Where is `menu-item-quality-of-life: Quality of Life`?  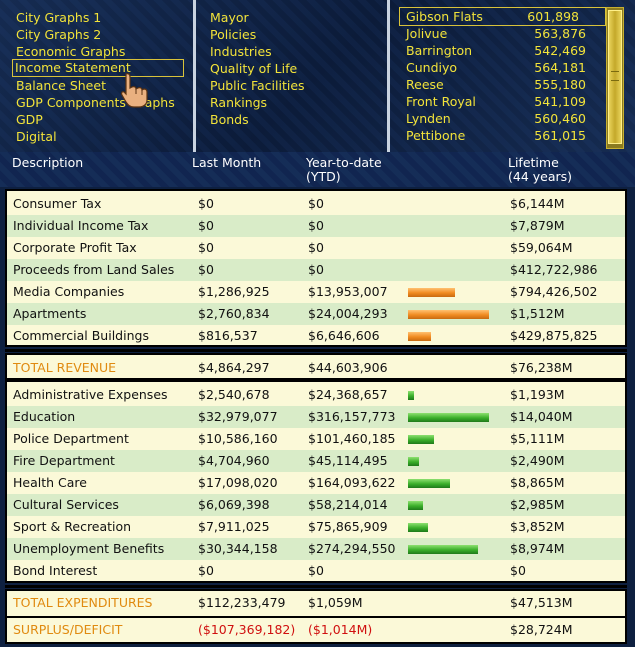
menu-item-quality-of-life: Quality of Life is located at coordinates (254, 68).